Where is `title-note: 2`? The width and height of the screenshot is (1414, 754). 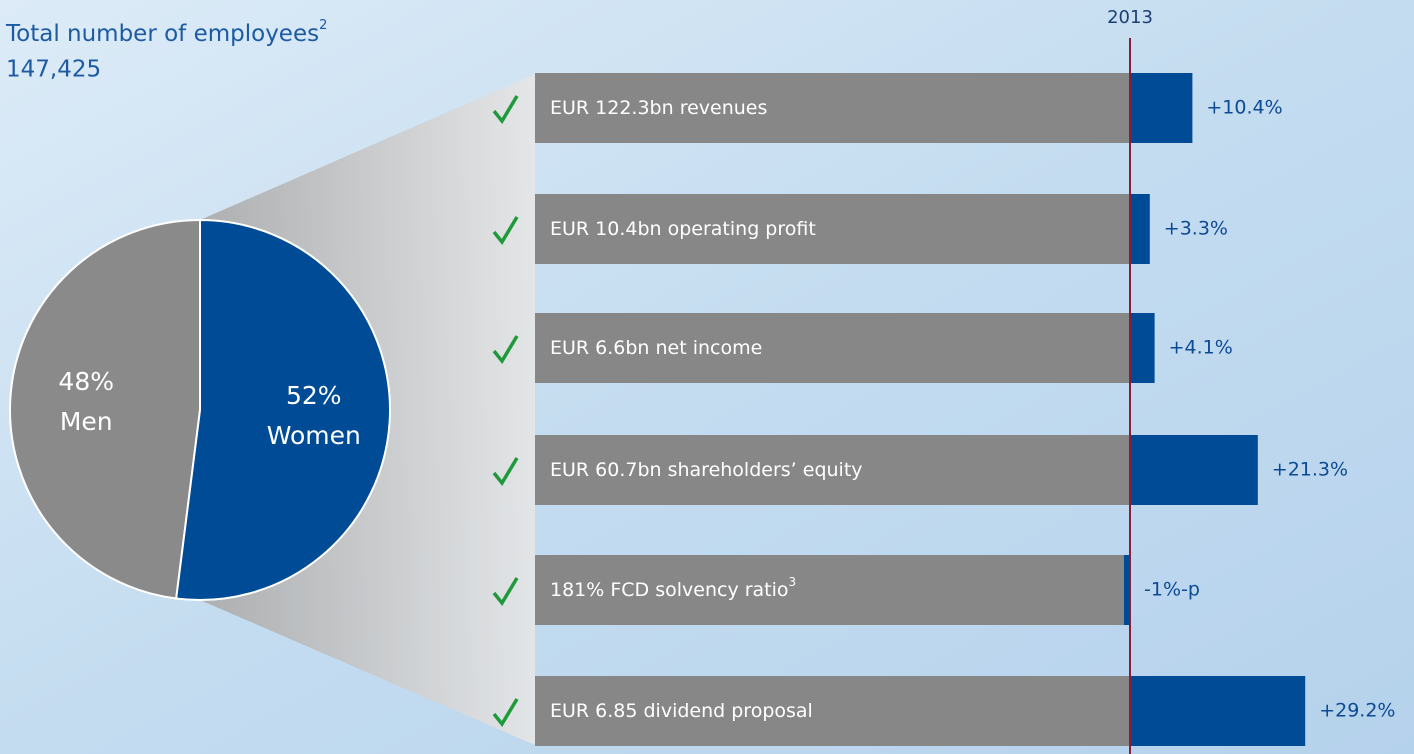 title-note: 2 is located at coordinates (323, 25).